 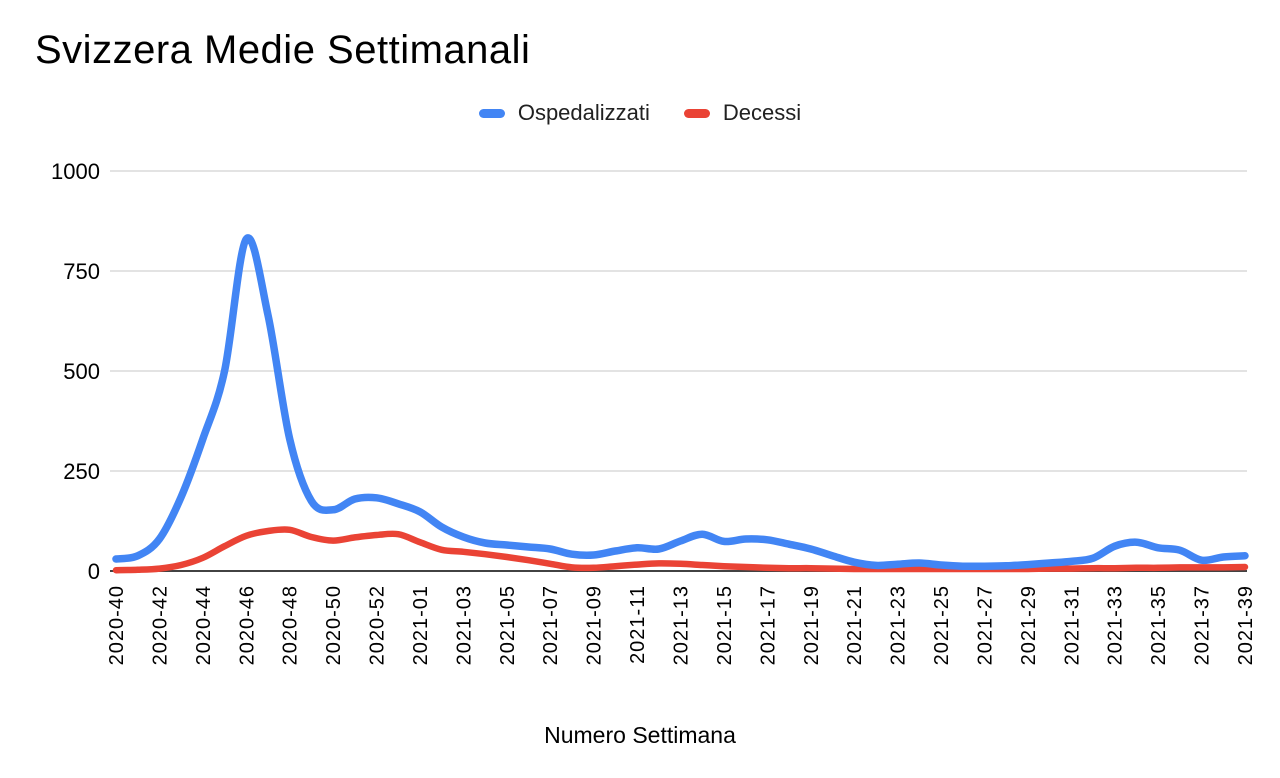 I want to click on legend-label-decessi: Decessi, so click(x=762, y=112).